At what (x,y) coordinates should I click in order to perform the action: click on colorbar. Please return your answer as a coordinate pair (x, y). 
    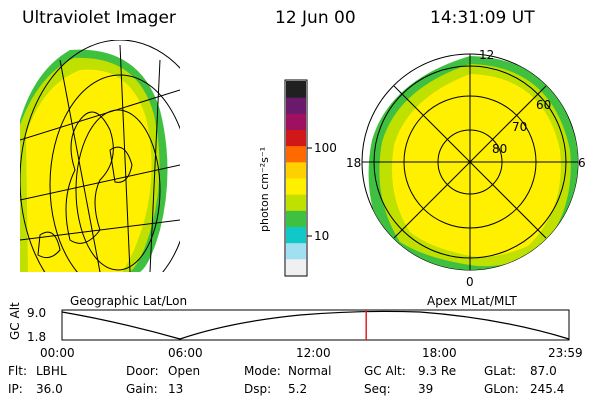
    Looking at the image, I should click on (298, 178).